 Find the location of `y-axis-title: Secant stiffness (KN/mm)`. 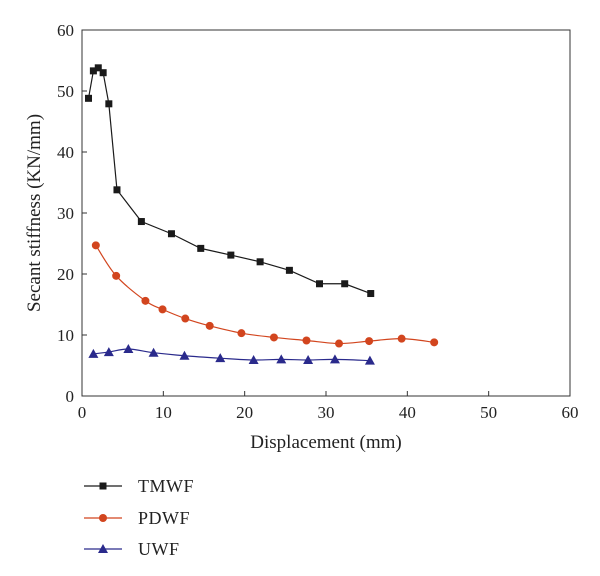

y-axis-title: Secant stiffness (KN/mm) is located at coordinates (34, 213).